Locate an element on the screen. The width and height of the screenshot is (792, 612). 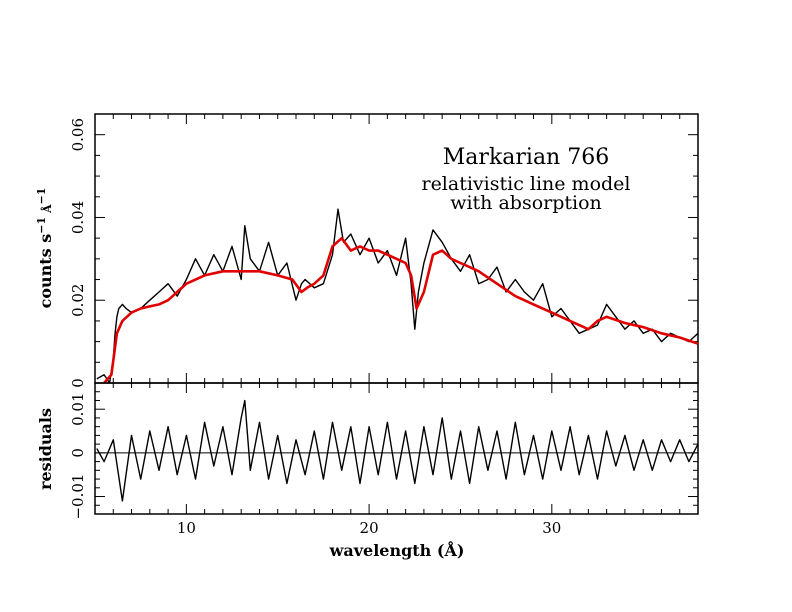
chart-title: Markarian 766 is located at coordinates (526, 157).